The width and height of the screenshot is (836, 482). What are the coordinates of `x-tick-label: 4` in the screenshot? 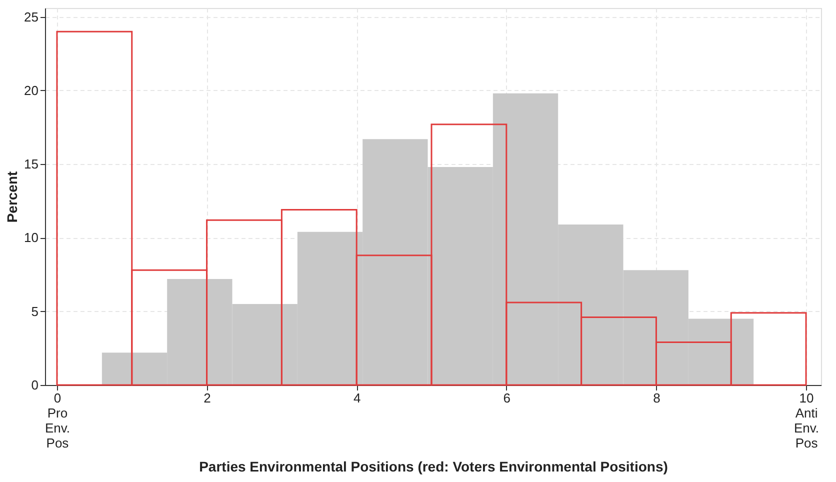 It's located at (357, 398).